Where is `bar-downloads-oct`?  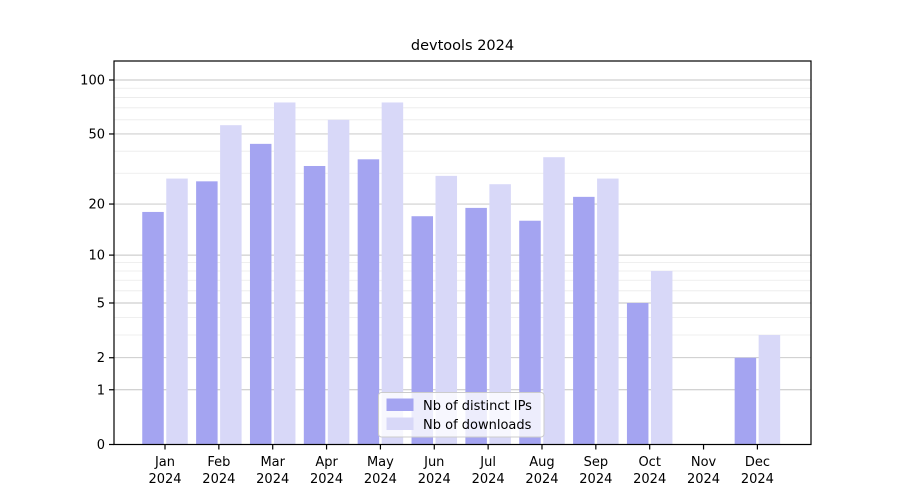 bar-downloads-oct is located at coordinates (661, 357).